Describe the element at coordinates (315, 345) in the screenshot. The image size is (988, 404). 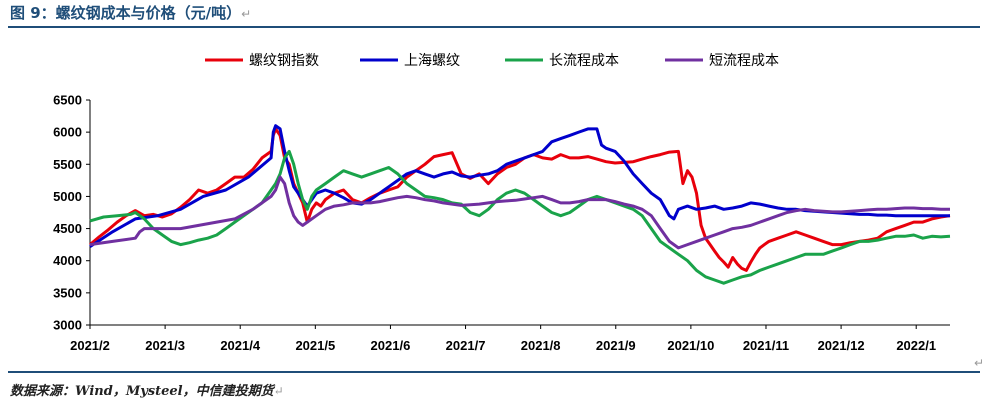
I see `x-tick-label: 2021/5` at that location.